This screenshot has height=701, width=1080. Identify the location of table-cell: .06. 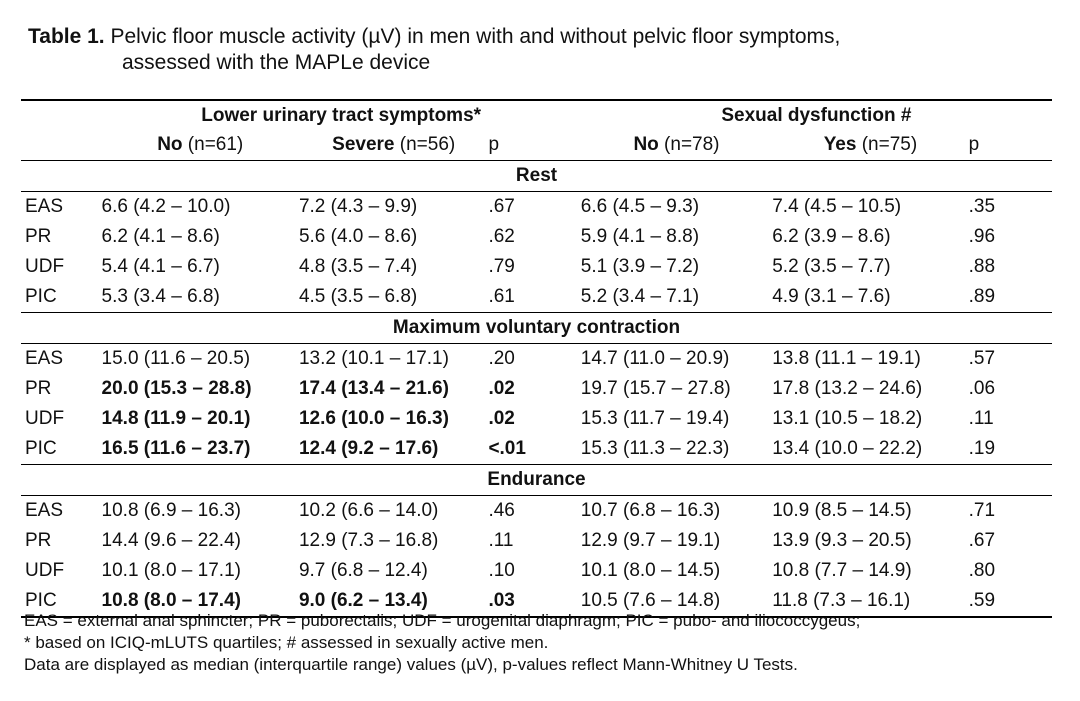
(982, 388).